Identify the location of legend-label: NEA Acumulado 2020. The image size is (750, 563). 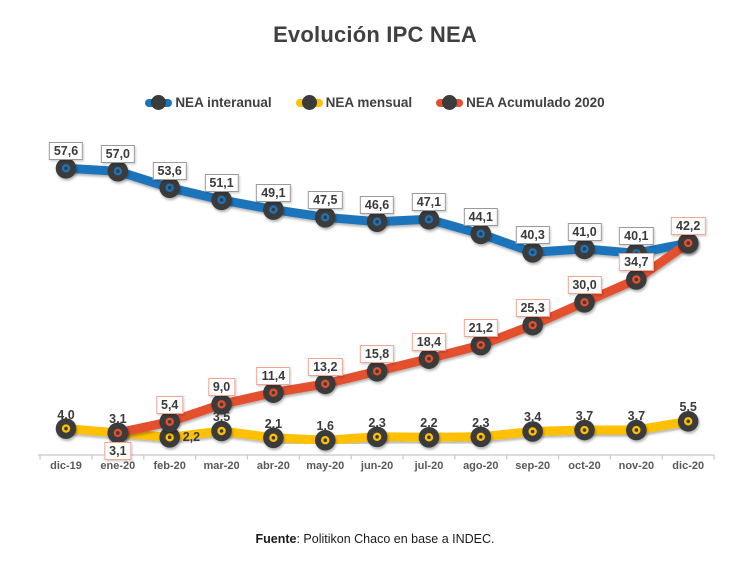
(535, 102).